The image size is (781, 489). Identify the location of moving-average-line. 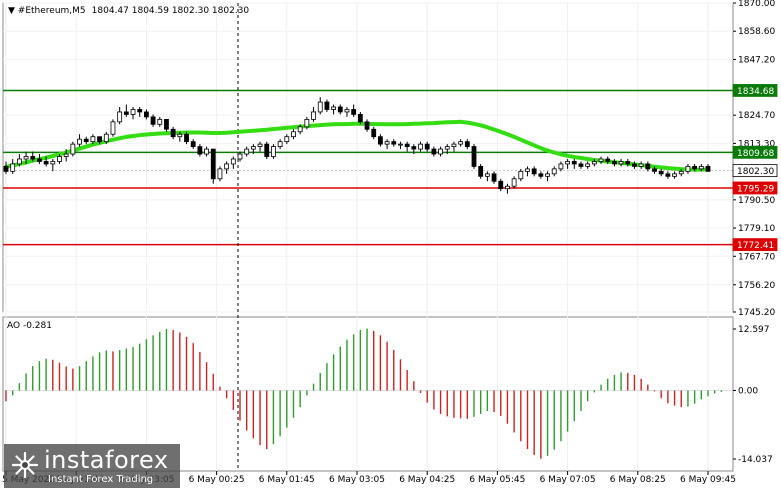
(357, 145).